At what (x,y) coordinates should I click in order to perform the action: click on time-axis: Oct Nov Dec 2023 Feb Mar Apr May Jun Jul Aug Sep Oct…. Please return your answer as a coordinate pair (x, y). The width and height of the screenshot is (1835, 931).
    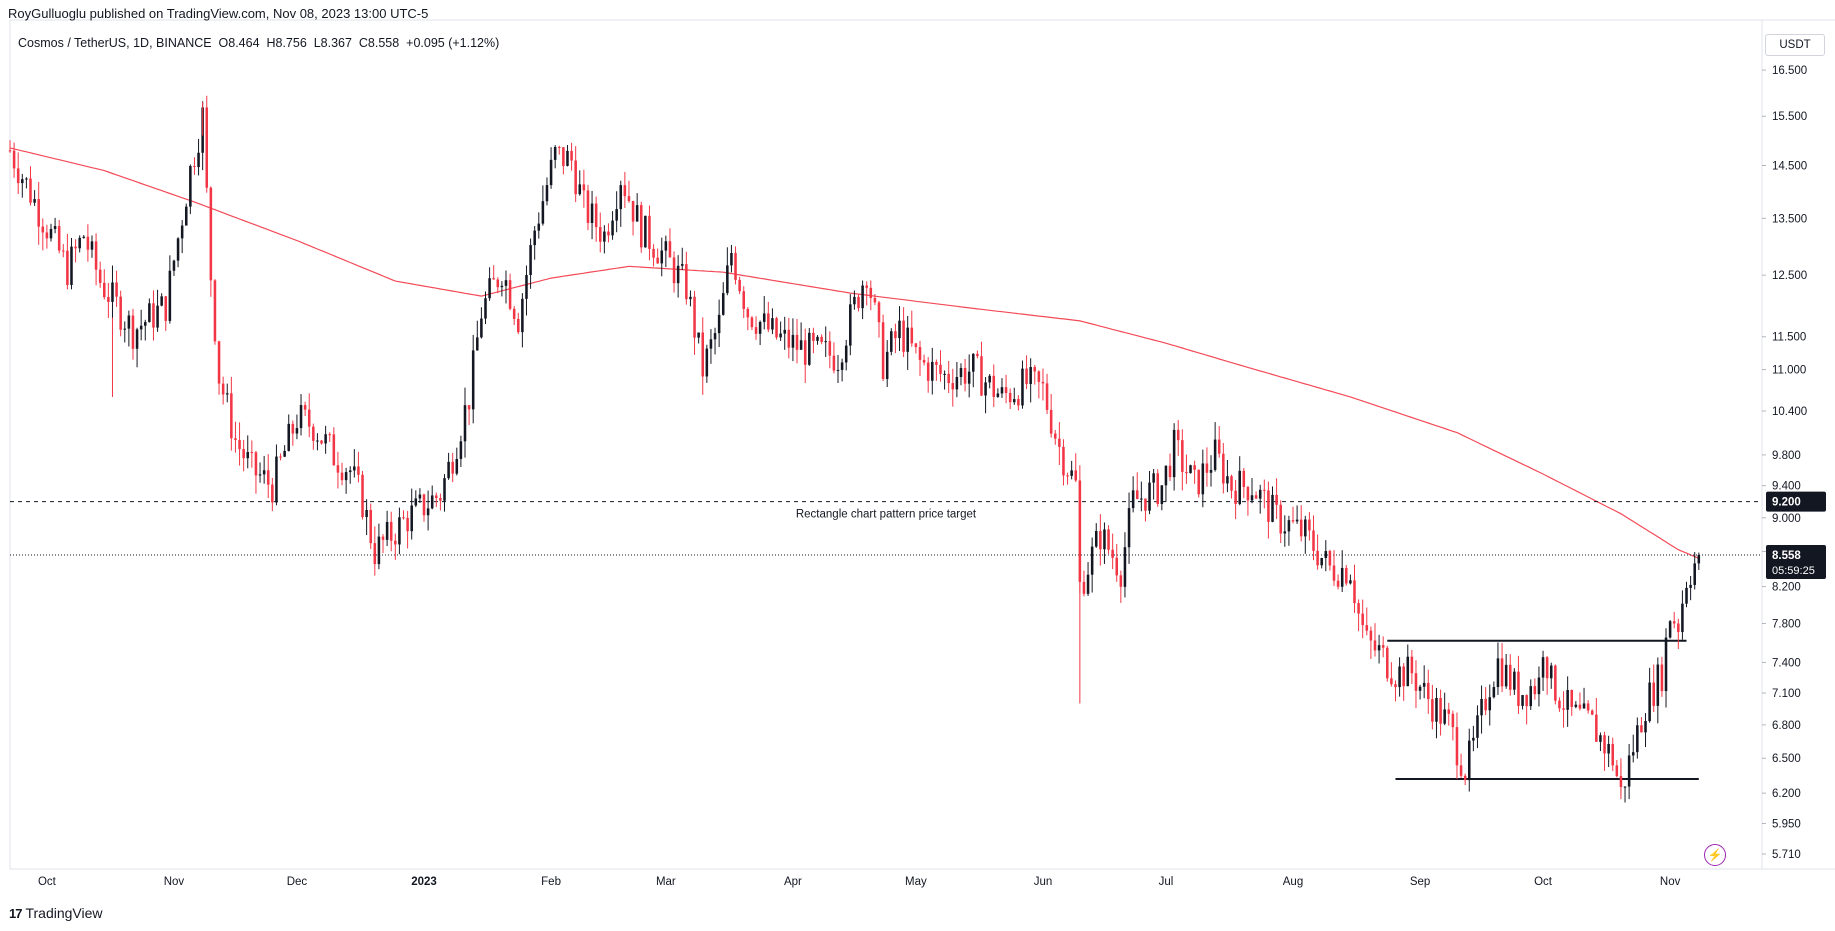
    Looking at the image, I should click on (859, 882).